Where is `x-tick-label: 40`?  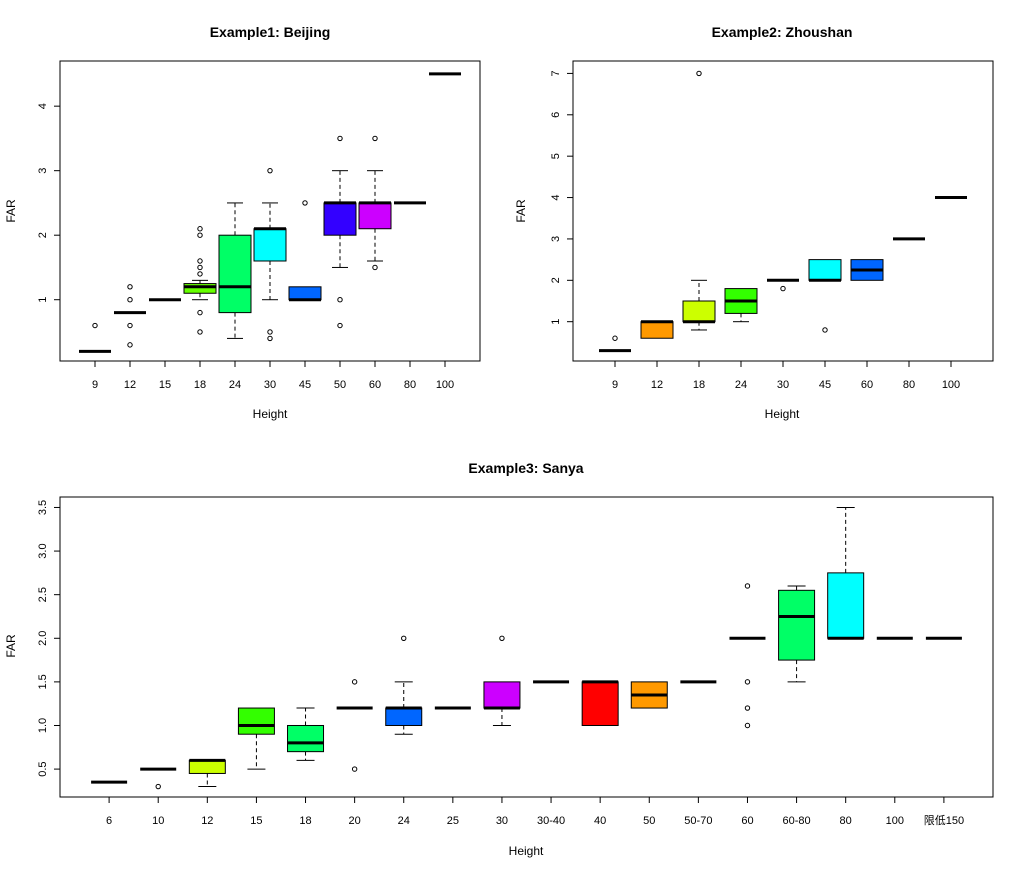
x-tick-label: 40 is located at coordinates (600, 821).